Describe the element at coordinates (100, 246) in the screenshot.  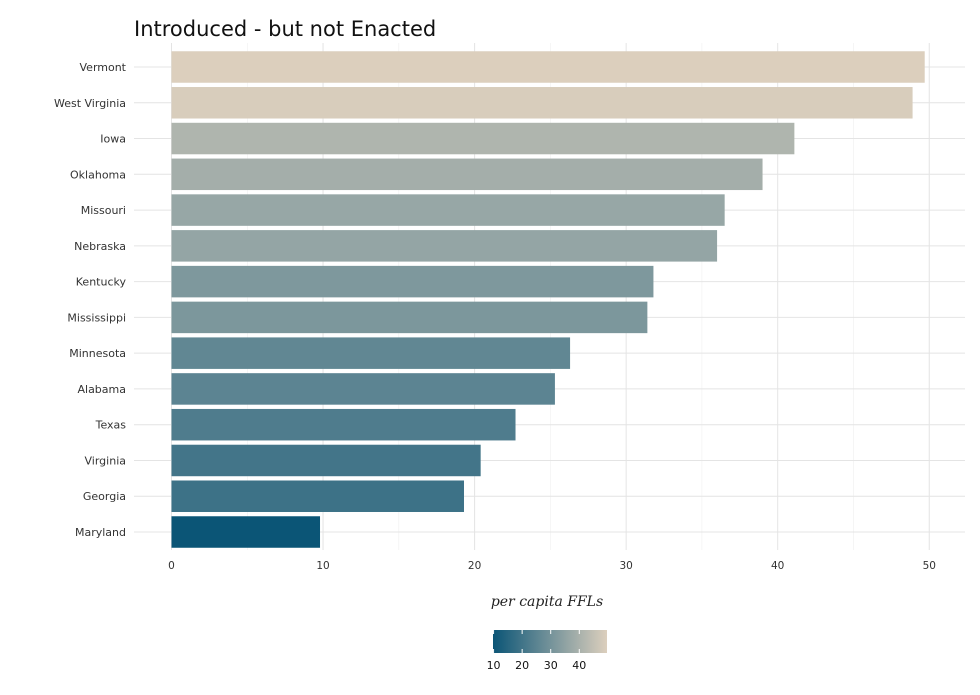
I see `category-label: Nebraska` at that location.